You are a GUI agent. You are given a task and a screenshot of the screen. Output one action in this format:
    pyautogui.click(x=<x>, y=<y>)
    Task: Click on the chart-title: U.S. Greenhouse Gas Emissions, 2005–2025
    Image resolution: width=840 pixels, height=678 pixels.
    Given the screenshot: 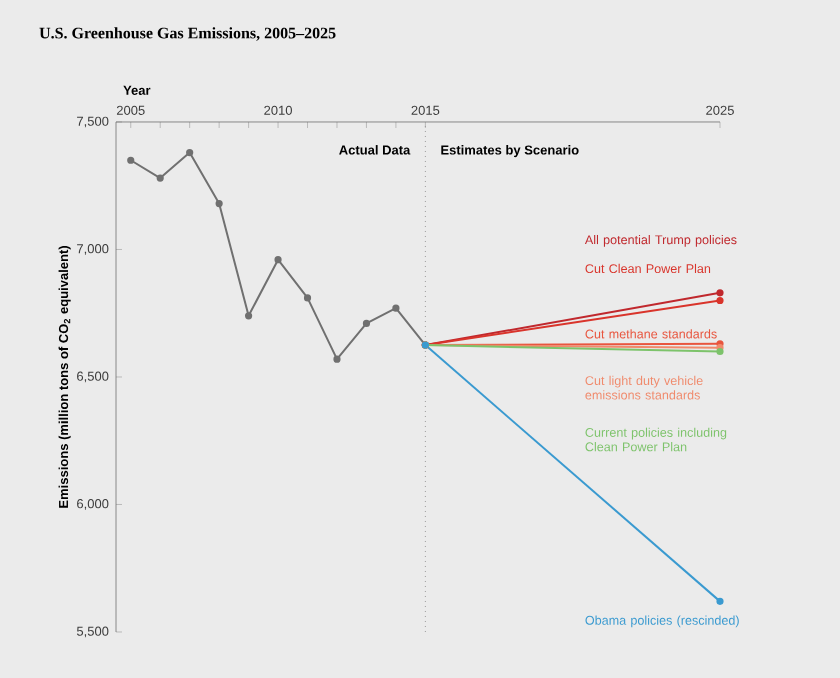 What is the action you would take?
    pyautogui.click(x=187, y=34)
    